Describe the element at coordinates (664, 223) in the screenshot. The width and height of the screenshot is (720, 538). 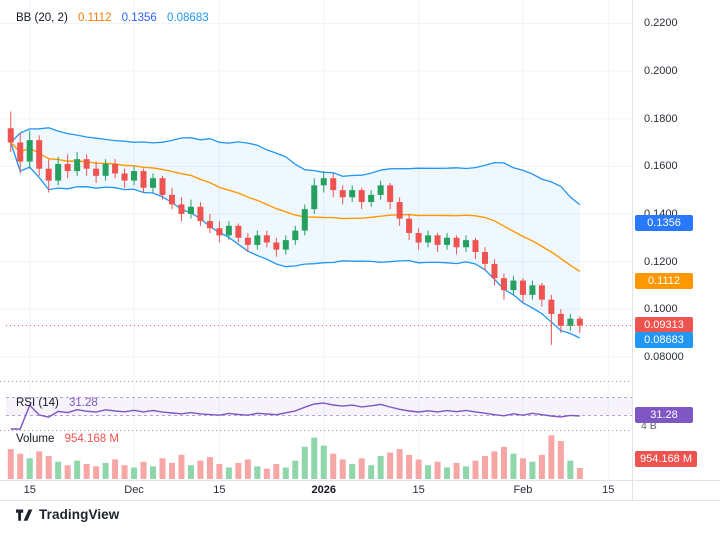
I see `price-badge-bb-upper: 0.1356` at that location.